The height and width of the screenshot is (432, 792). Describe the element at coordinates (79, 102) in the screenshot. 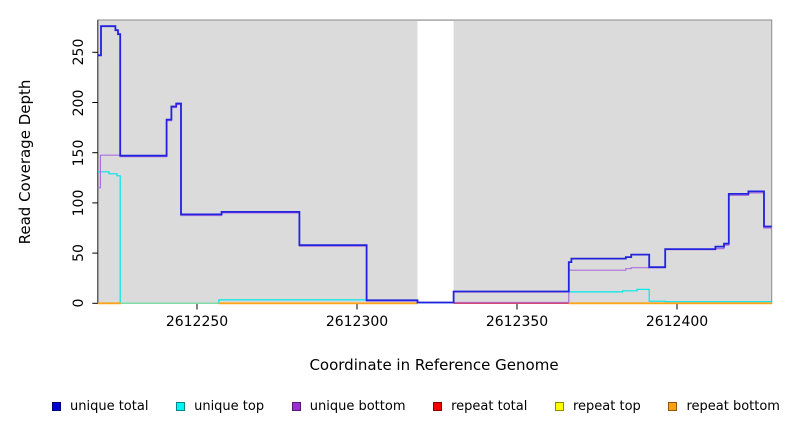

I see `y-tick-label: 200` at that location.